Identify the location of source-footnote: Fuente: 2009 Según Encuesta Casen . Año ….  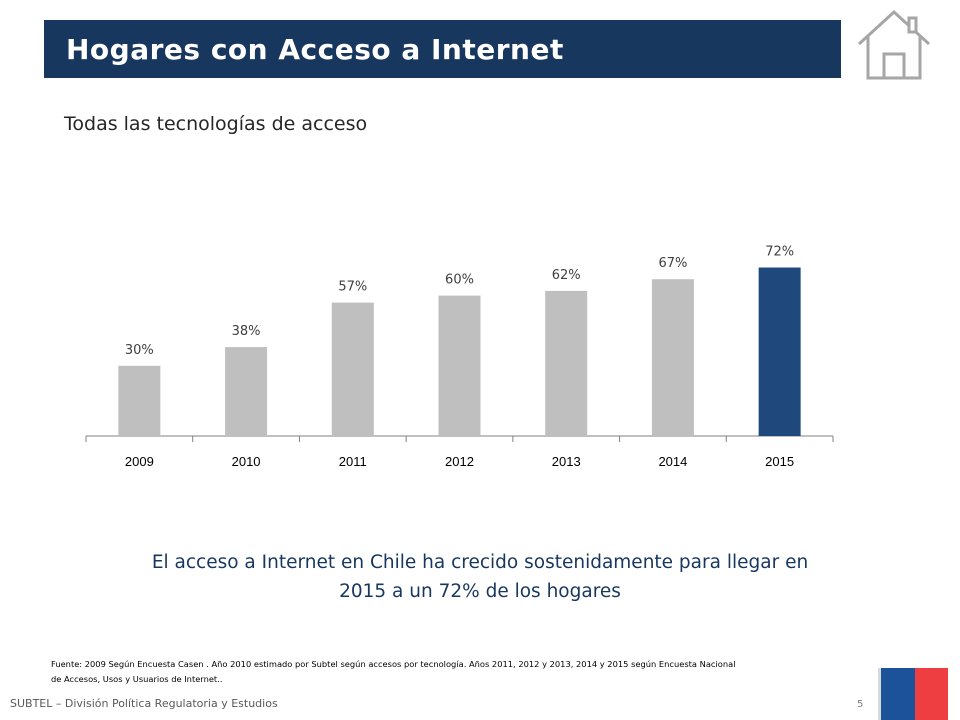
(451, 672).